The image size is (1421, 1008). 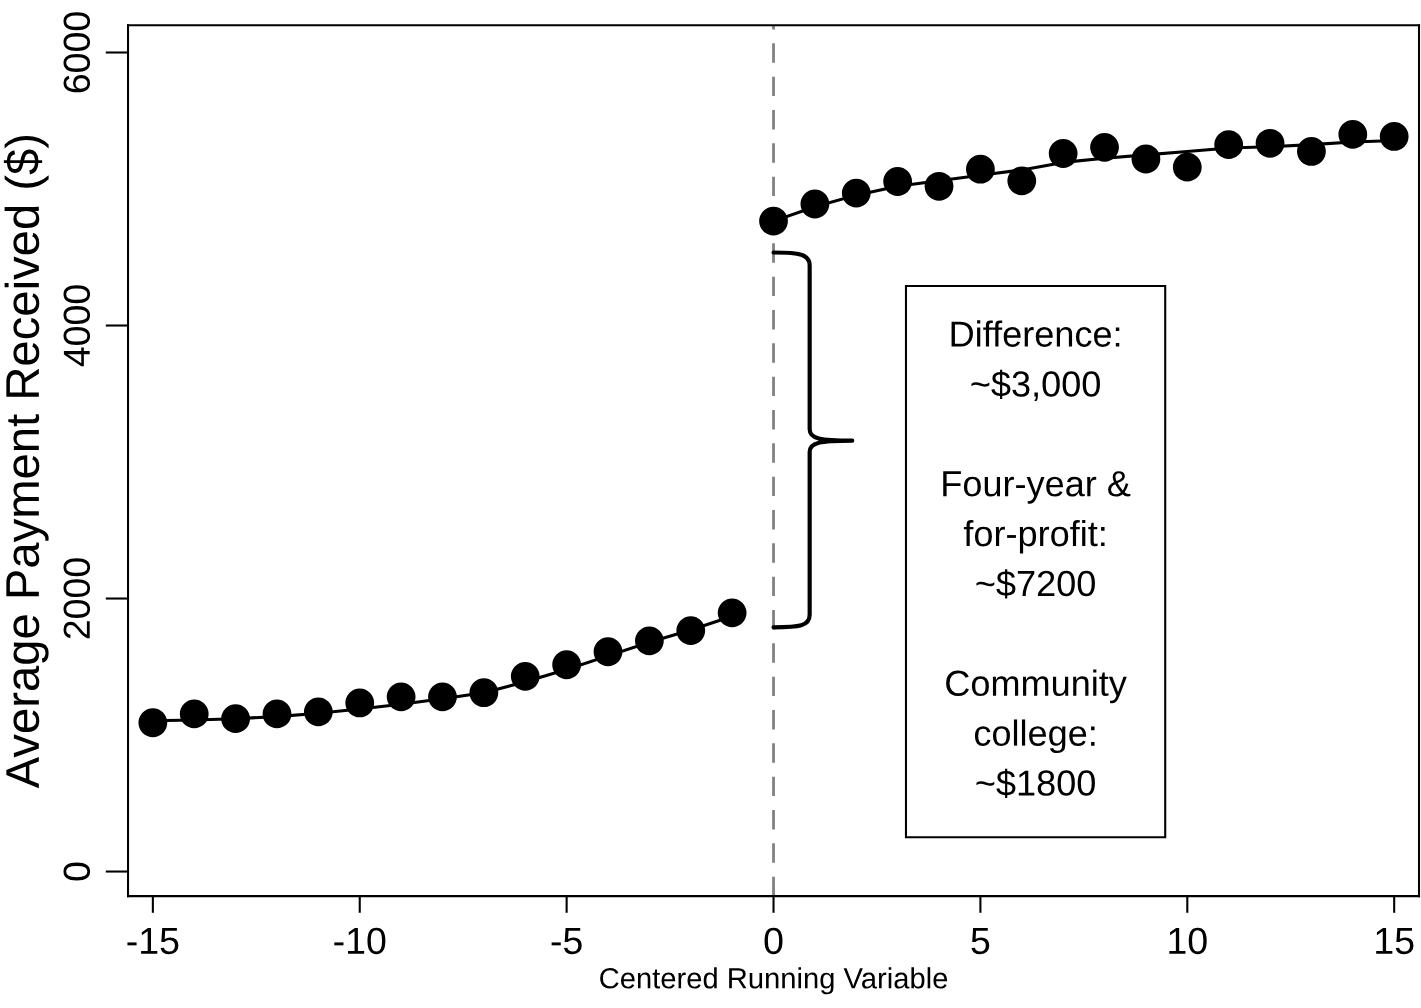 I want to click on x-axis-title: Centered Running Variable, so click(x=774, y=981).